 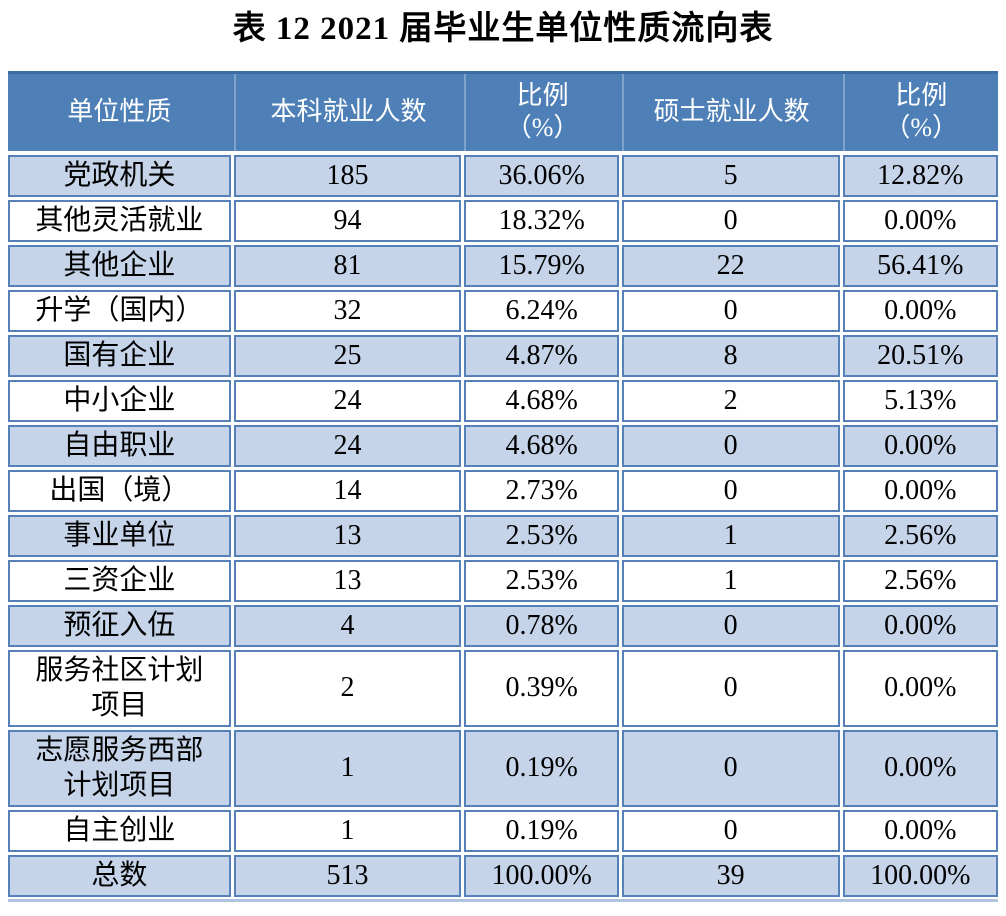 What do you see at coordinates (730, 265) in the screenshot?
I see `master-count-cell: 22` at bounding box center [730, 265].